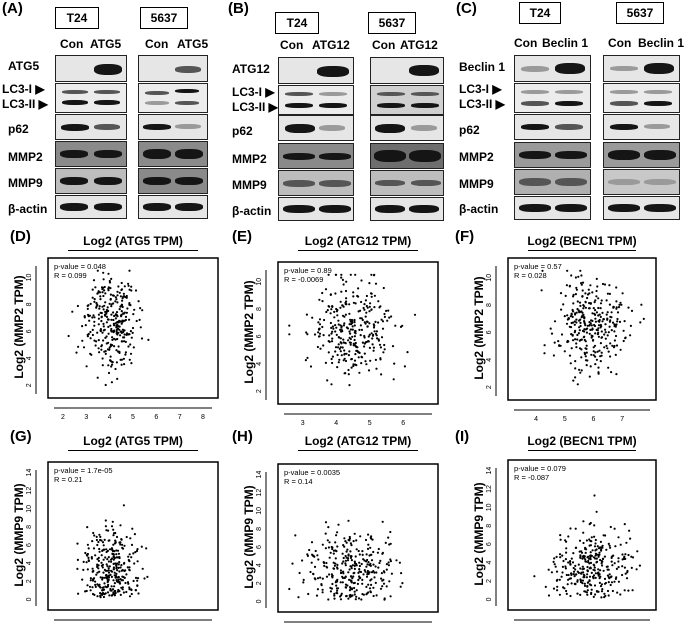 The image size is (685, 626). What do you see at coordinates (552, 68) in the screenshot?
I see `blot-c-beclin1-t24` at bounding box center [552, 68].